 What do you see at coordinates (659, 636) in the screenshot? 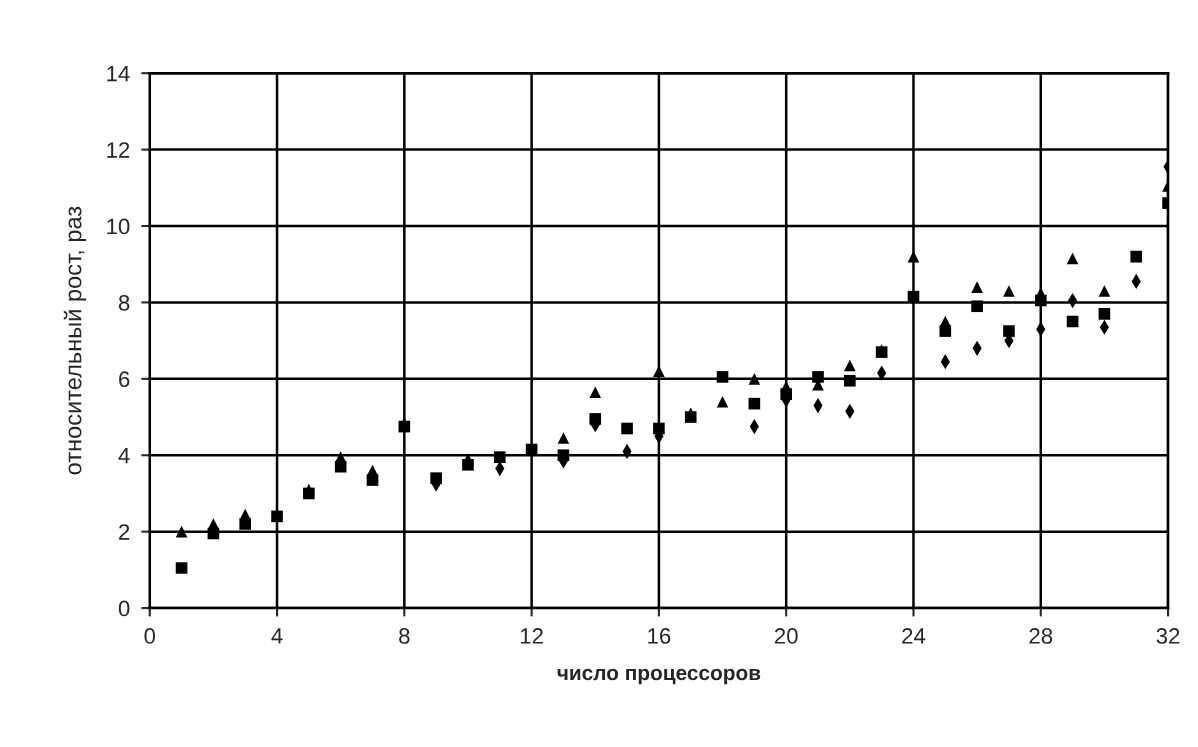
I see `x-tick-label: 16` at bounding box center [659, 636].